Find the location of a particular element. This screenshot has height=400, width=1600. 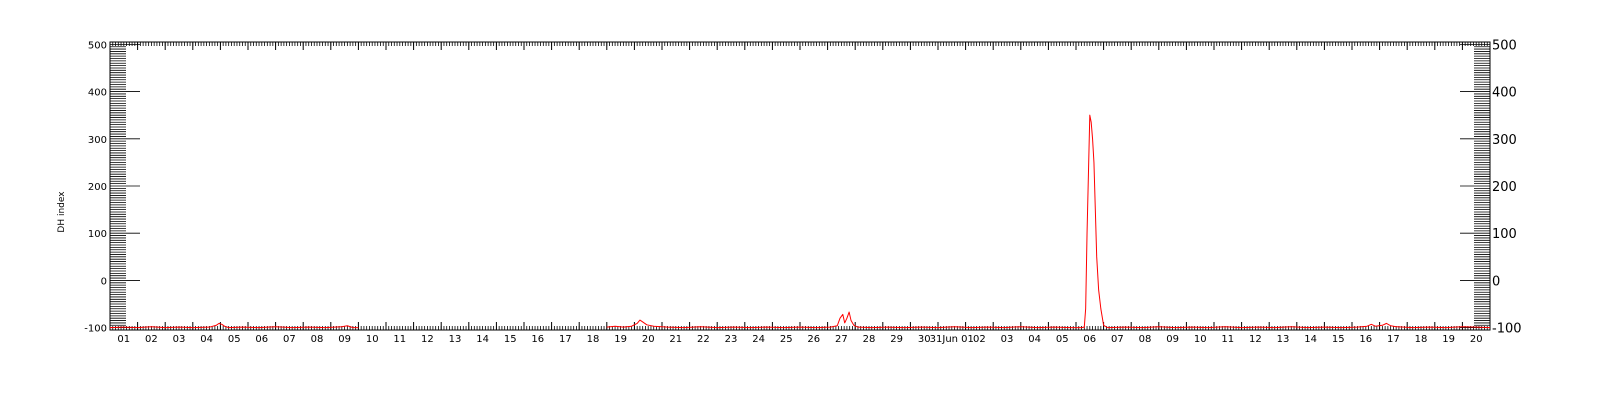

y-tick-label-left: 200 is located at coordinates (97, 187).